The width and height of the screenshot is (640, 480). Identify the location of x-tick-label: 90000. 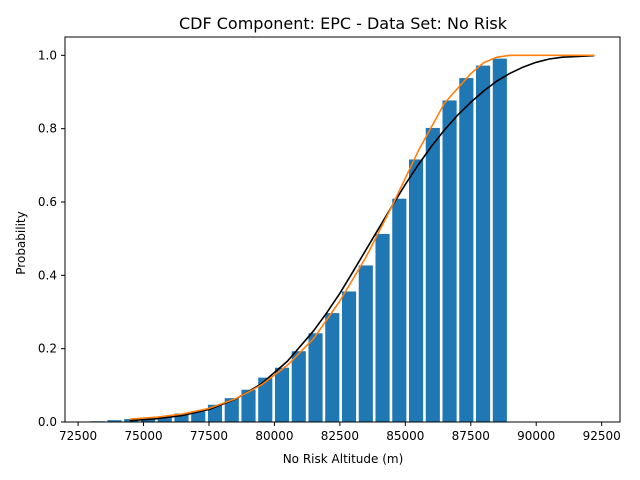
(536, 436).